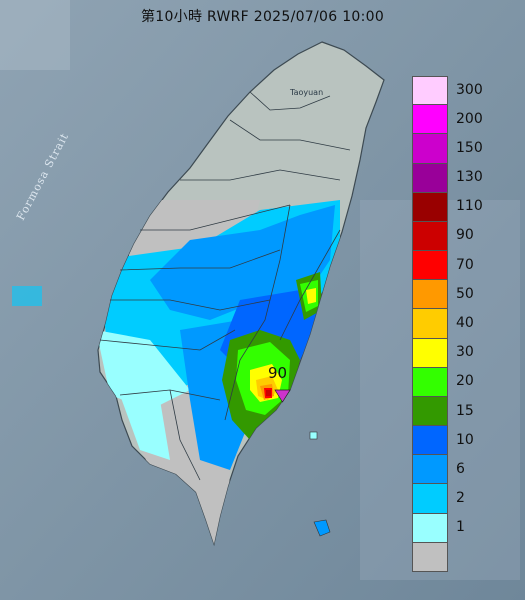 This screenshot has width=525, height=600. What do you see at coordinates (465, 439) in the screenshot?
I see `legend-label: 10` at bounding box center [465, 439].